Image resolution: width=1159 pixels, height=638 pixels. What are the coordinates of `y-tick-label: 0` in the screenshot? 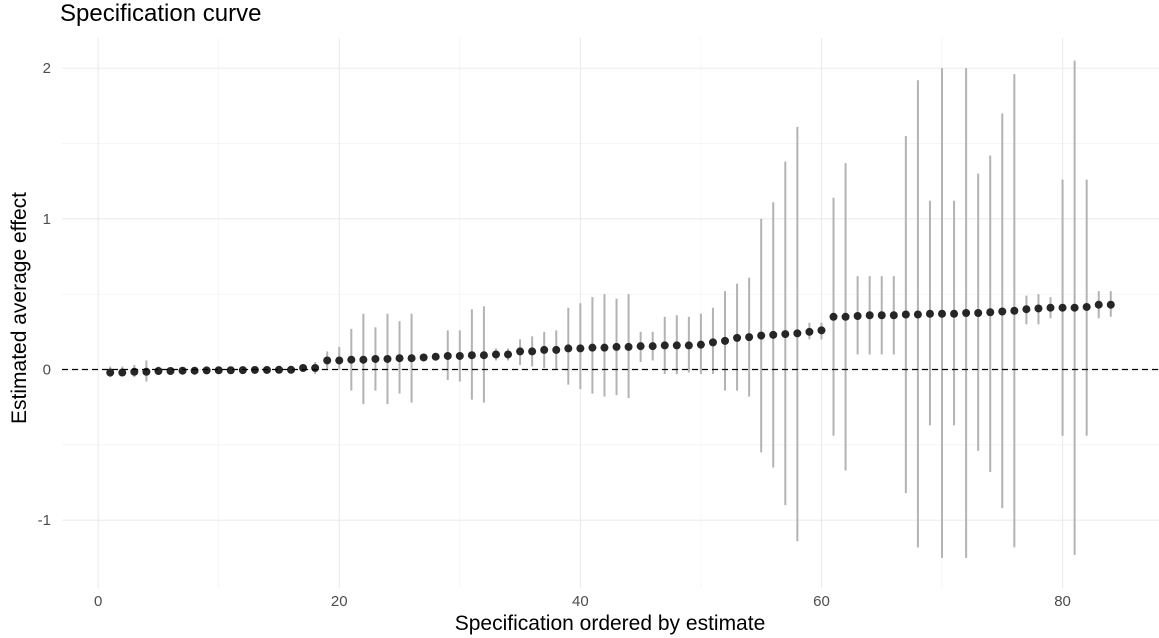 It's located at (47, 370).